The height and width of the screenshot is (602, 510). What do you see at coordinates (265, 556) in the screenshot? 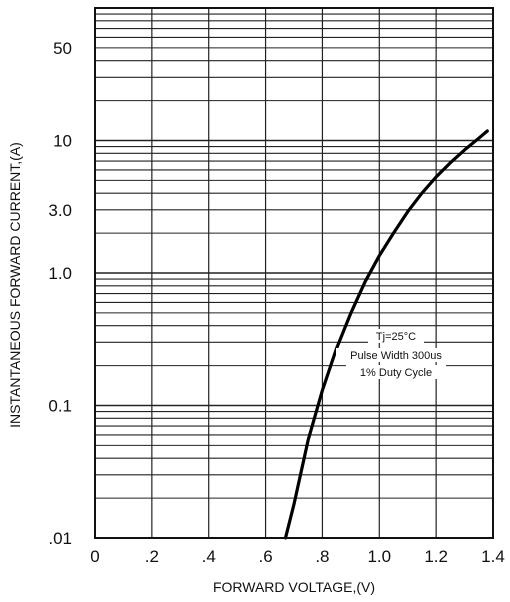
I see `x-tick-label: .6` at bounding box center [265, 556].